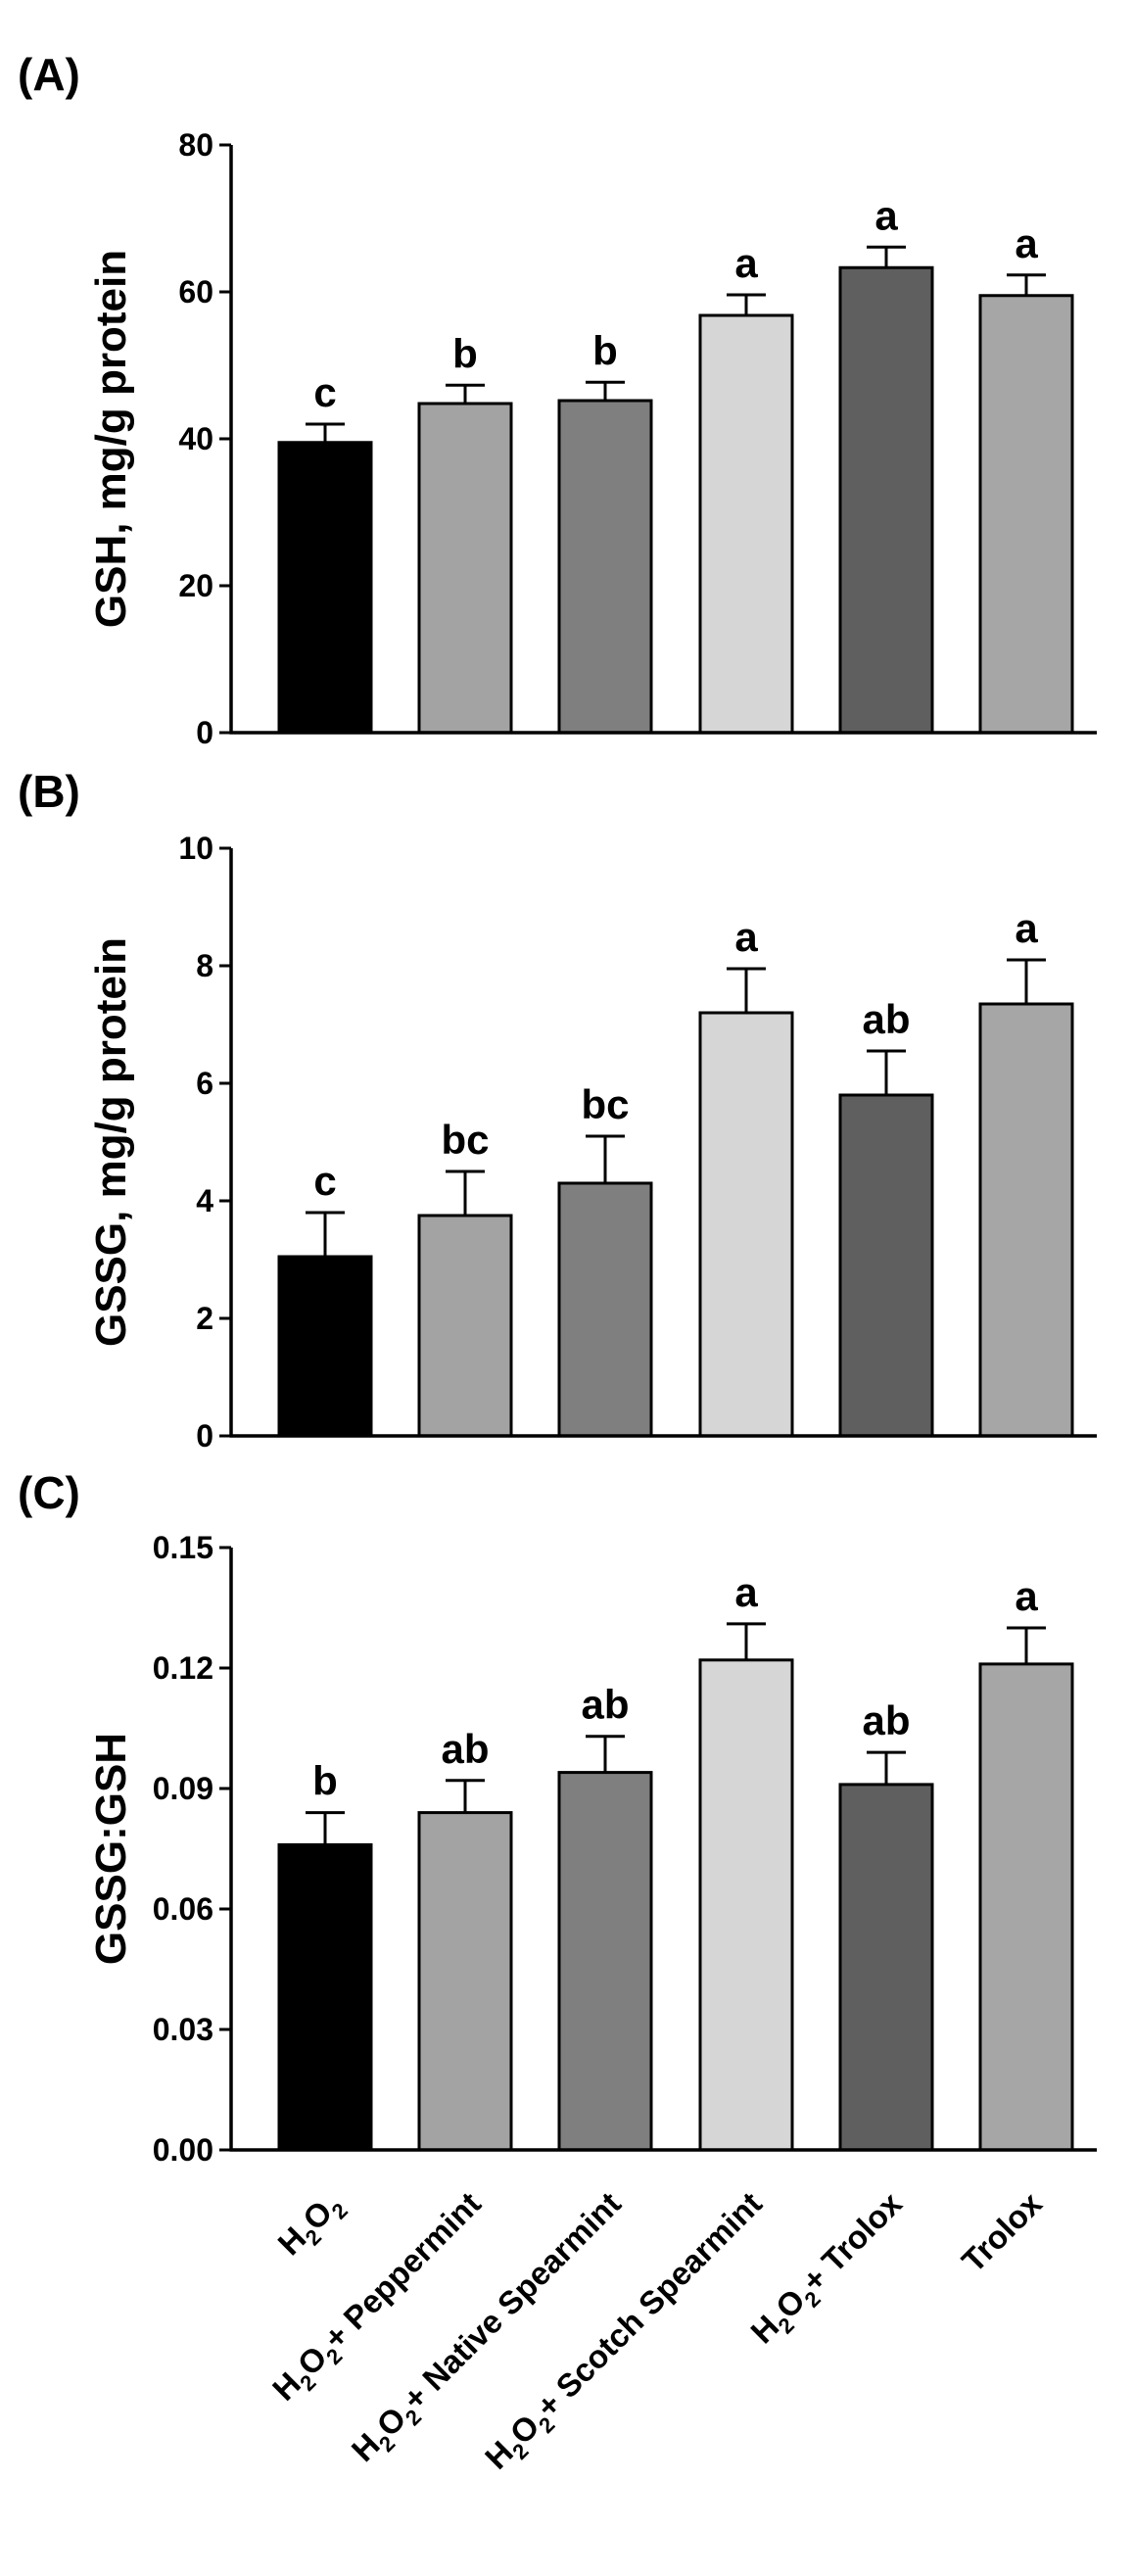  What do you see at coordinates (111, 1142) in the screenshot?
I see `y-axis-title: GSSG, mg/g protein` at bounding box center [111, 1142].